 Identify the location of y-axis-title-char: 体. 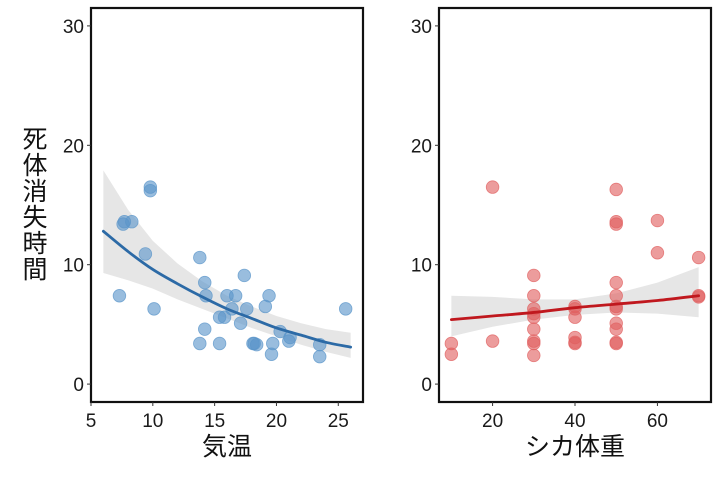
(34, 165).